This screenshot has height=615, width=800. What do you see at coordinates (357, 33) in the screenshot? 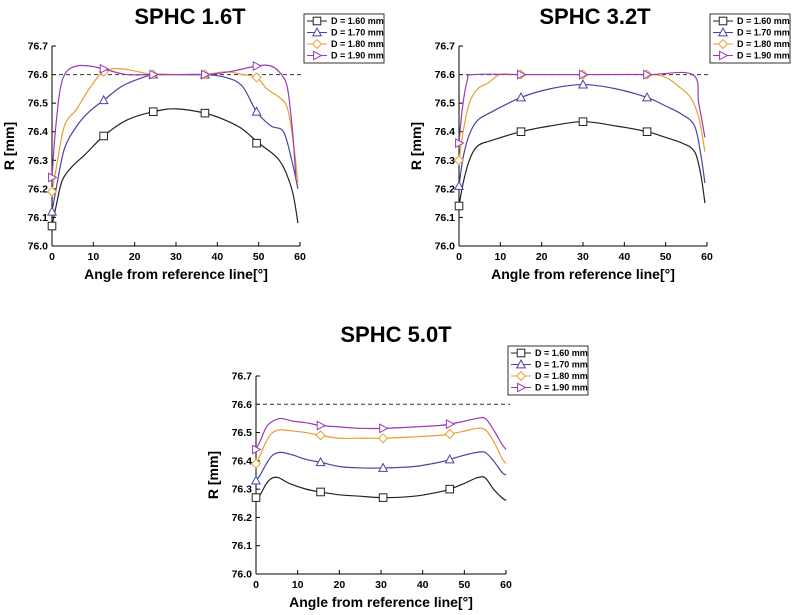
I see `legend-label: D = 1.70 mm` at bounding box center [357, 33].